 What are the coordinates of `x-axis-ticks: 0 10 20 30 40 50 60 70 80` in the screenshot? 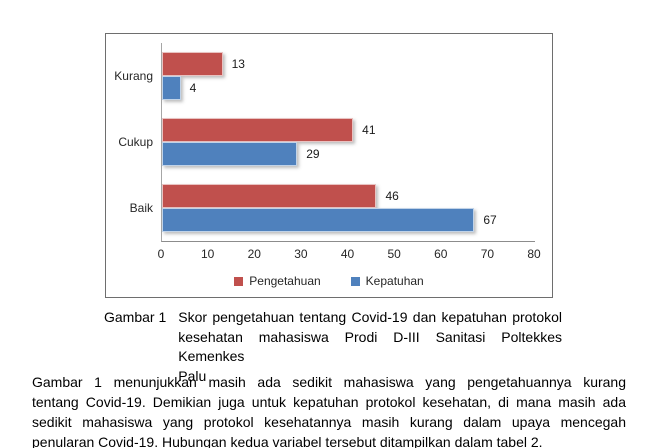 It's located at (349, 255).